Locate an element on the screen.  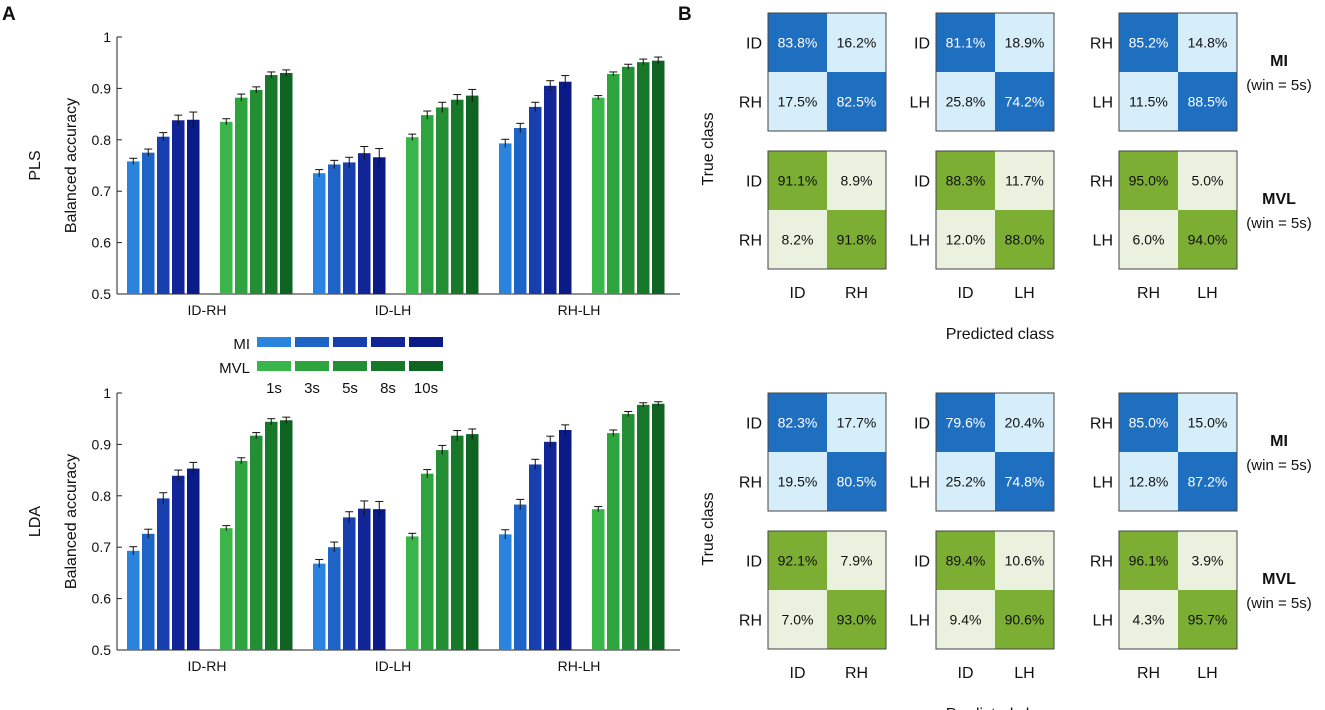
bar-mi-rh-lh-3s is located at coordinates (520, 577).